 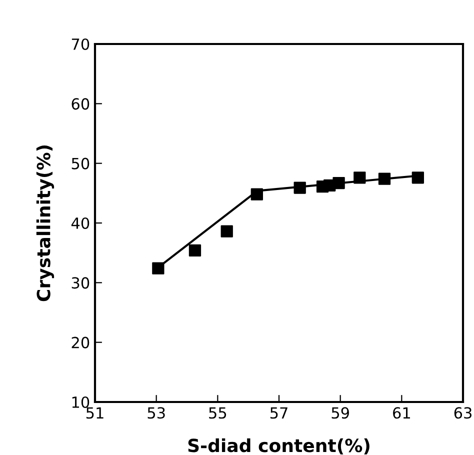 What do you see at coordinates (81, 283) in the screenshot?
I see `y-tick-label: 30` at bounding box center [81, 283].